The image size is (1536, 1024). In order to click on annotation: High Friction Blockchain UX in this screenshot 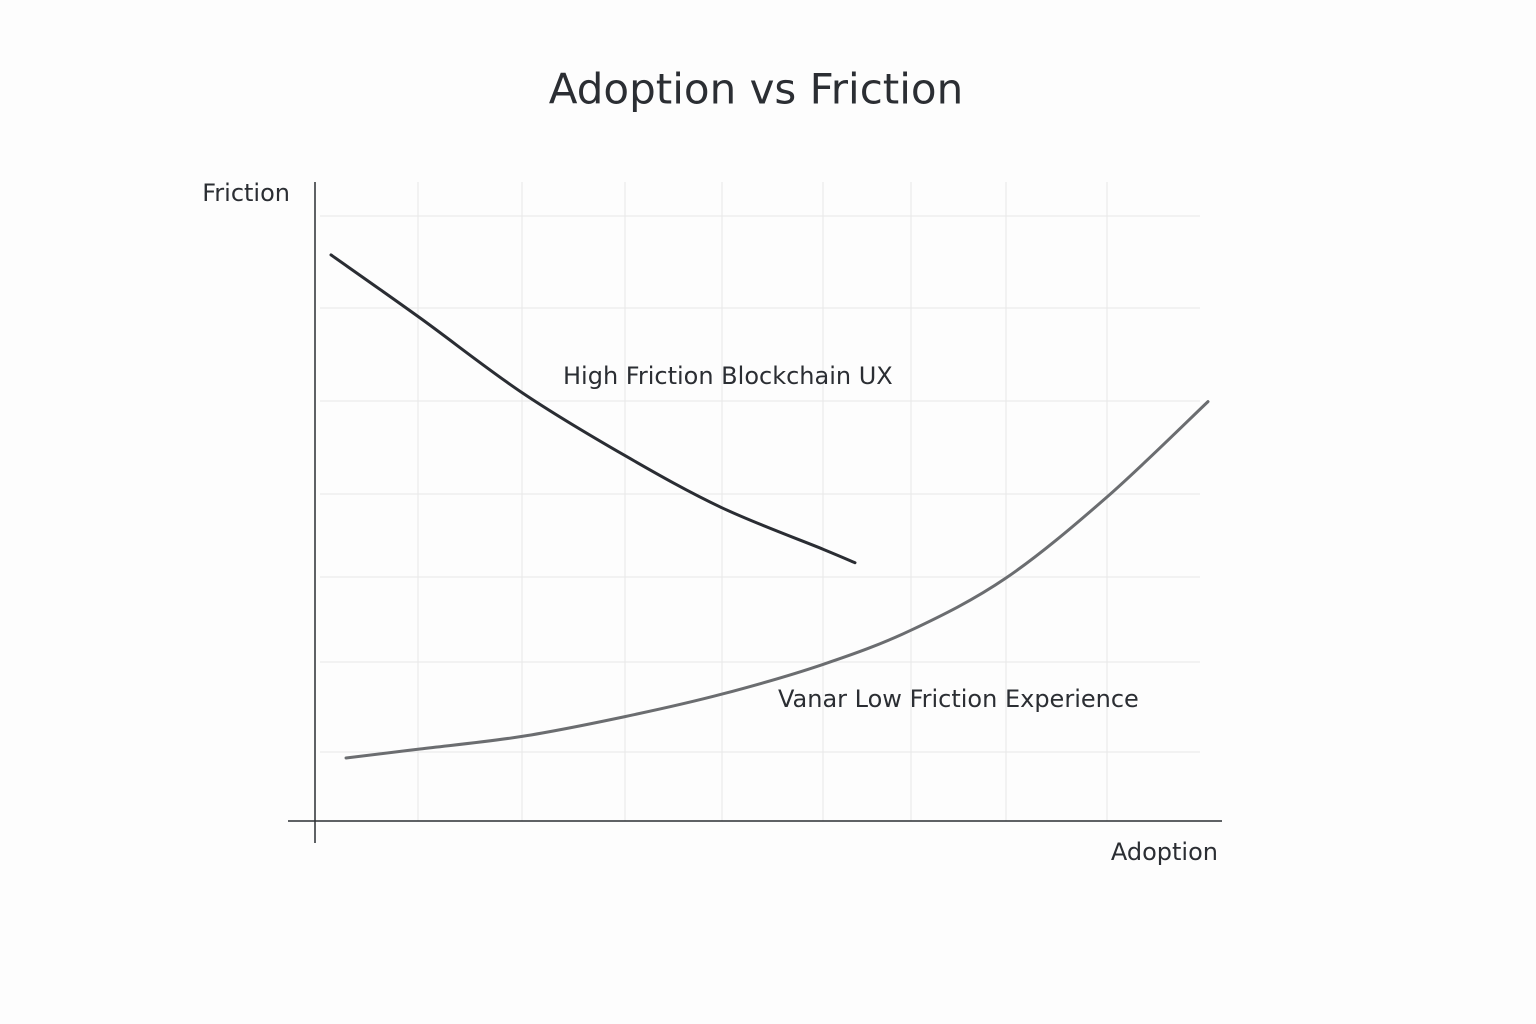, I will do `click(728, 376)`.